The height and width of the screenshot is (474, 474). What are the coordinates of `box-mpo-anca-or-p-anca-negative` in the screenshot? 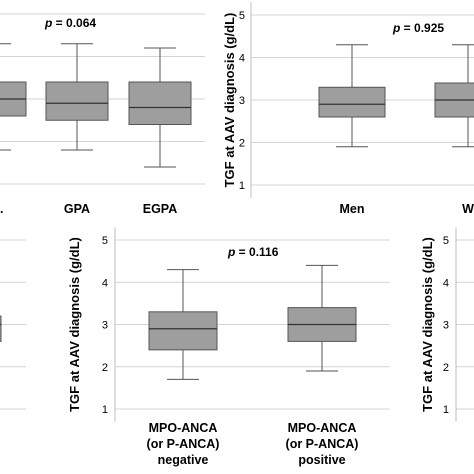 It's located at (183, 324).